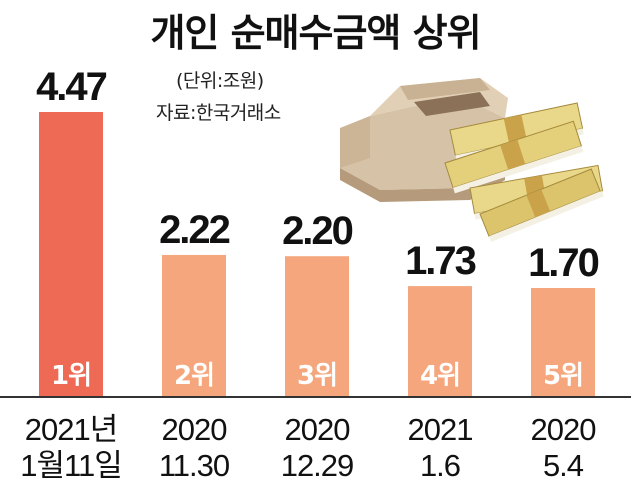 The image size is (631, 485). What do you see at coordinates (317, 465) in the screenshot?
I see `x-tick-label-3-line2: 12.29` at bounding box center [317, 465].